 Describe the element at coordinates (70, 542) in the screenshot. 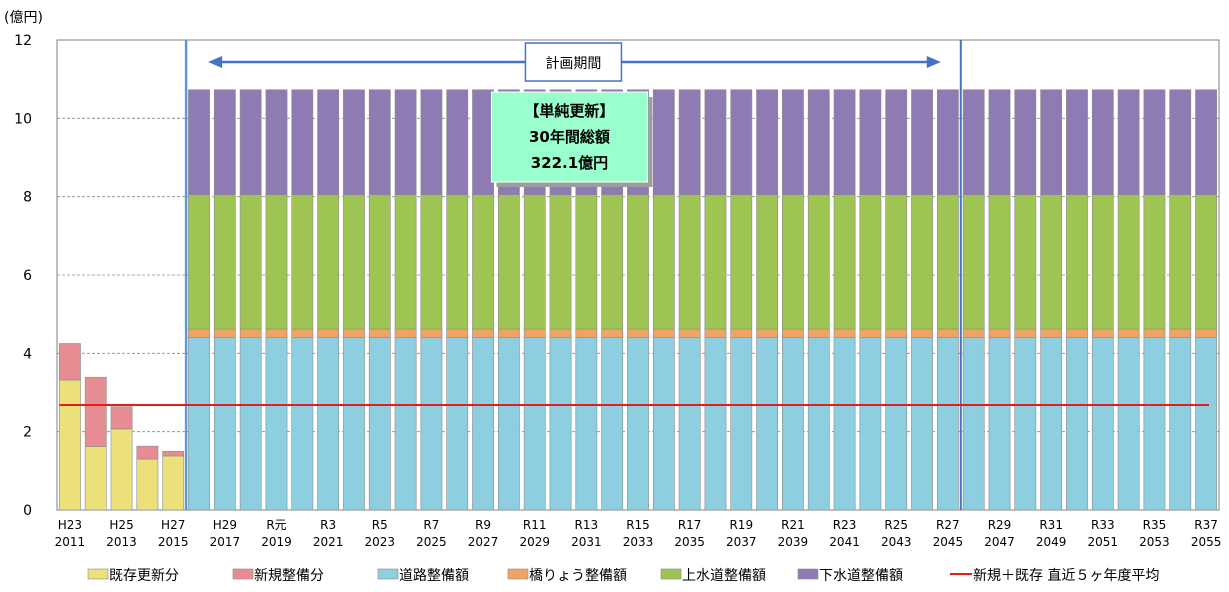

I see `x-tick-year: 2011` at that location.